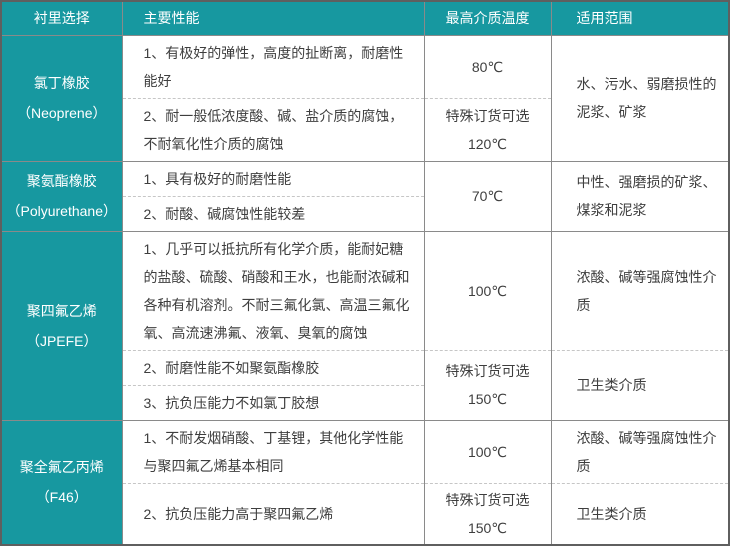 The width and height of the screenshot is (730, 546). What do you see at coordinates (61, 340) in the screenshot?
I see `material-name-en: （JPEFE）` at bounding box center [61, 340].